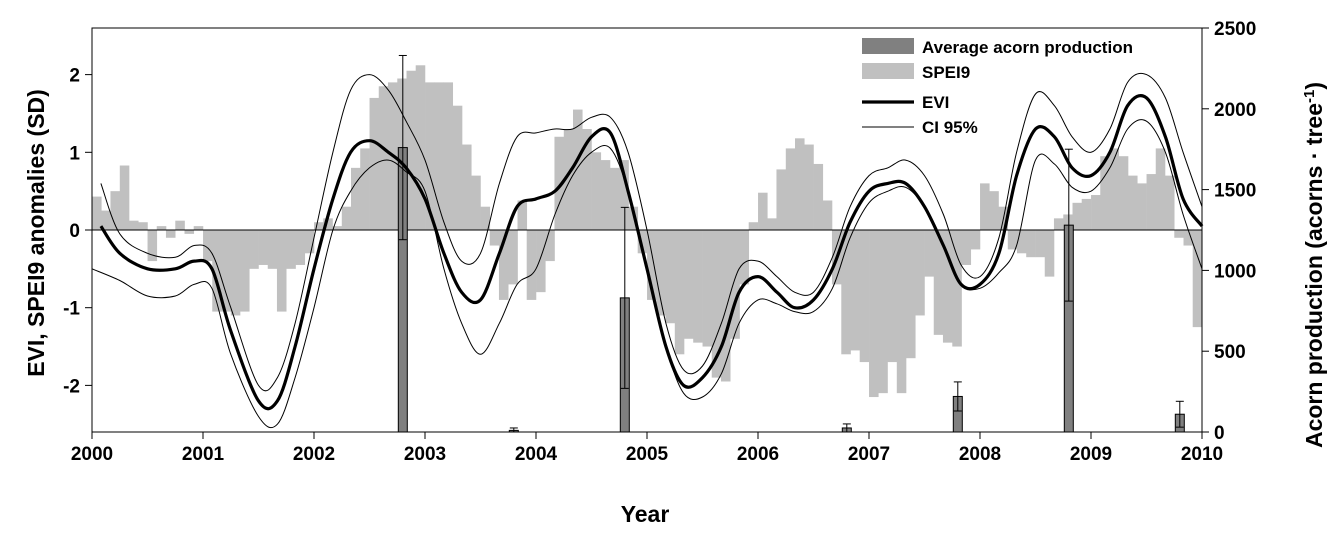 The width and height of the screenshot is (1335, 542). What do you see at coordinates (92, 454) in the screenshot?
I see `x-tick-label: 2000` at bounding box center [92, 454].